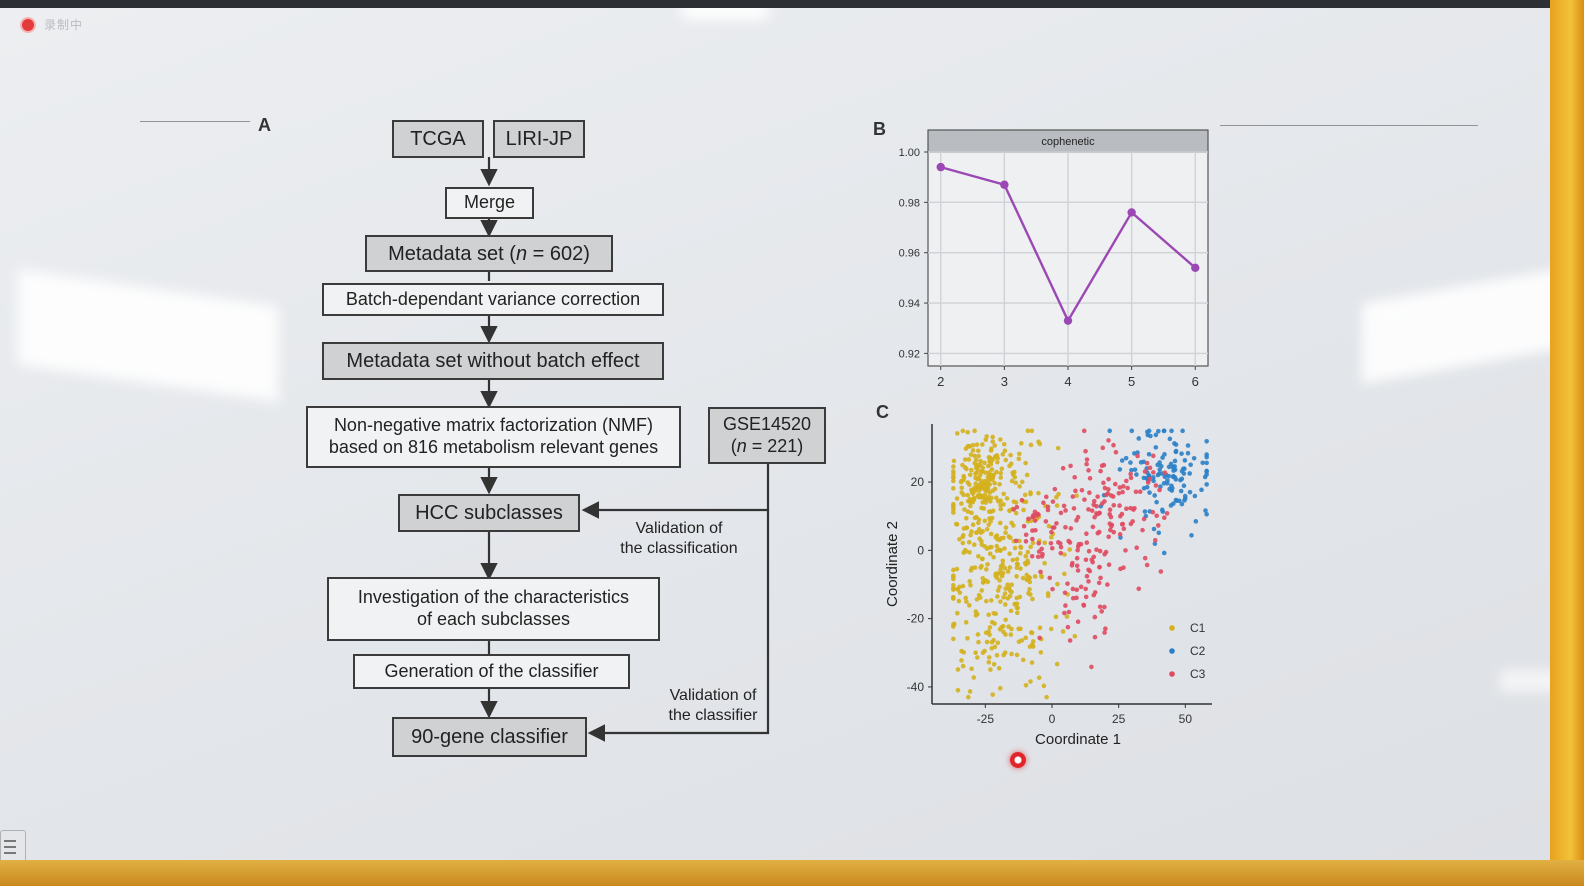  I want to click on recording-label: 录制中, so click(64, 25).